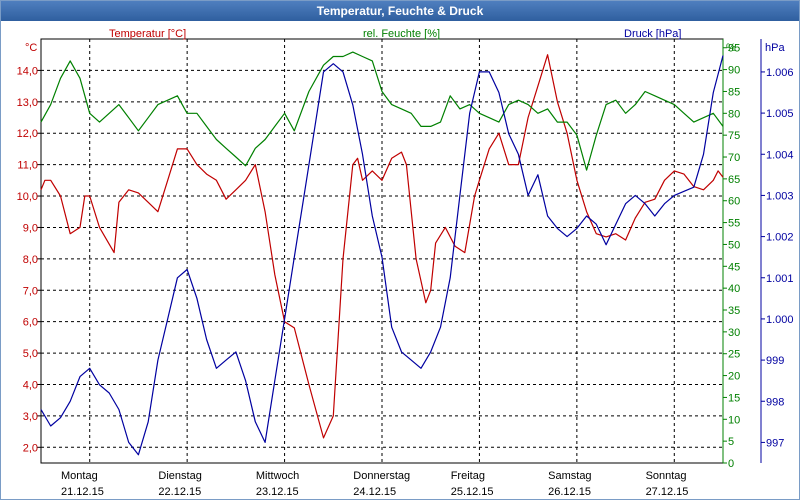  I want to click on pressure-tick-label: 1.004, so click(780, 155).